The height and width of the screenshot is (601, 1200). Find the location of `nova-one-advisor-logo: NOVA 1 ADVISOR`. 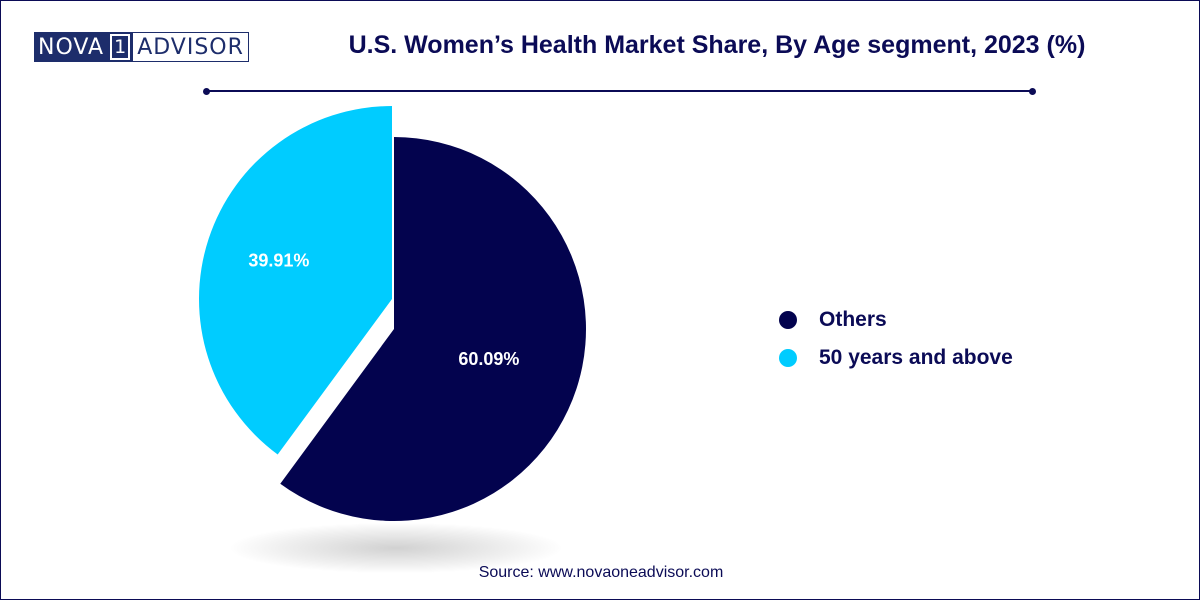

nova-one-advisor-logo: NOVA 1 ADVISOR is located at coordinates (141, 47).